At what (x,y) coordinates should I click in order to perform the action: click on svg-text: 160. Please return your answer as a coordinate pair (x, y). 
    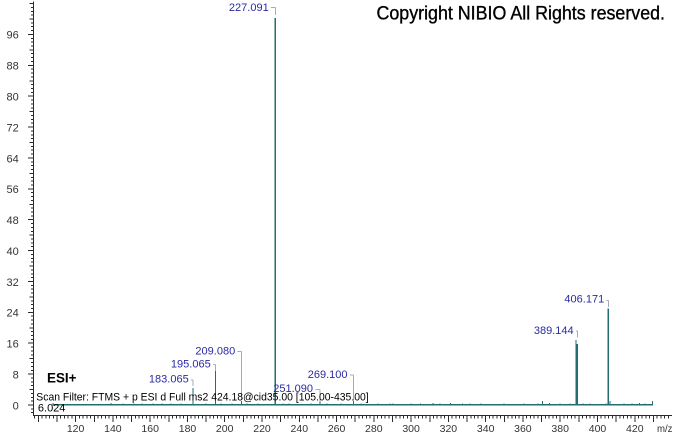
    Looking at the image, I should click on (150, 428).